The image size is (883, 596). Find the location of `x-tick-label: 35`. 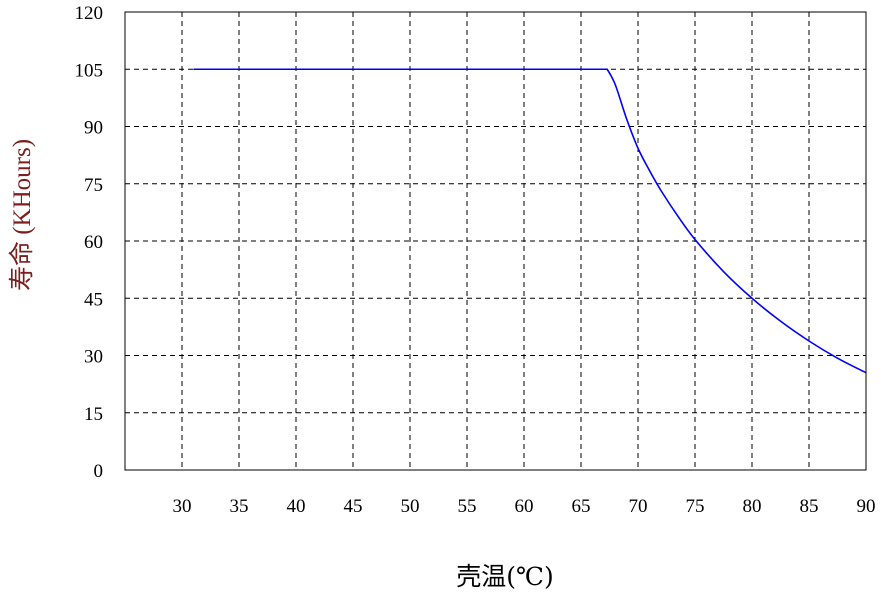

x-tick-label: 35 is located at coordinates (239, 506).